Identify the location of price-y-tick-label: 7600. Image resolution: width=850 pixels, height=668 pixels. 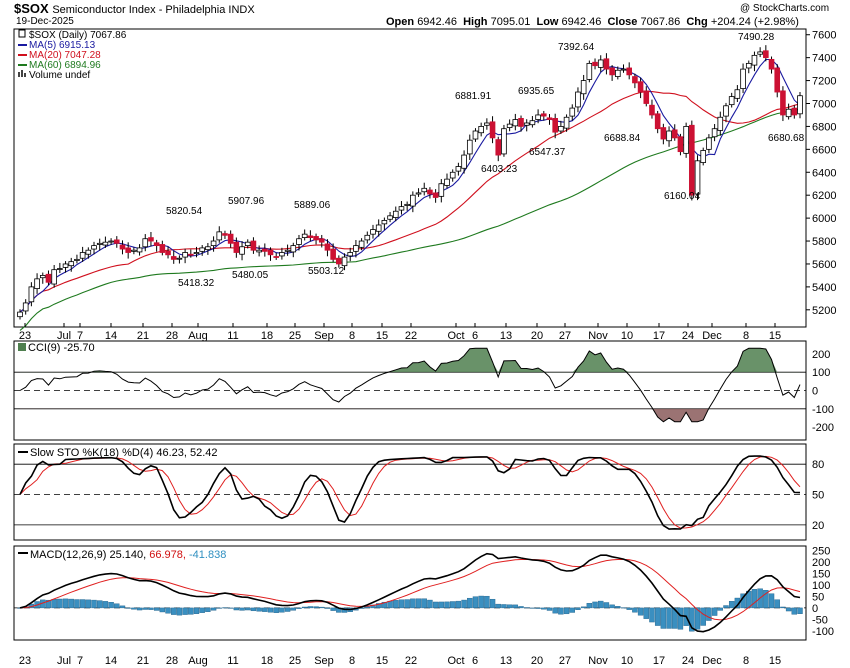
(824, 36).